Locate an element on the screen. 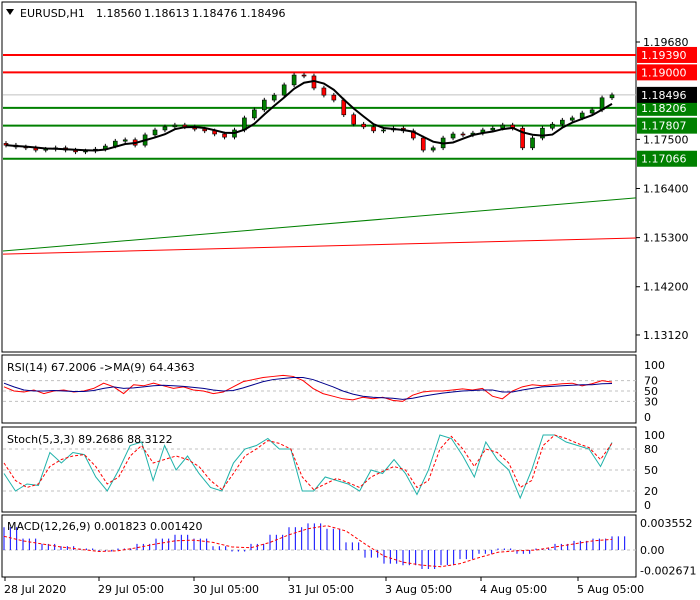  rsi-axis-label: 100 is located at coordinates (654, 365).